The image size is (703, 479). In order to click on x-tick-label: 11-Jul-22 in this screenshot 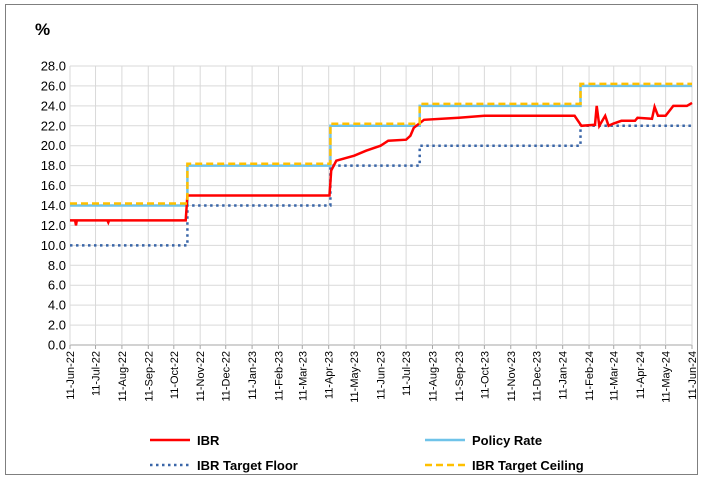, I will do `click(97, 373)`.